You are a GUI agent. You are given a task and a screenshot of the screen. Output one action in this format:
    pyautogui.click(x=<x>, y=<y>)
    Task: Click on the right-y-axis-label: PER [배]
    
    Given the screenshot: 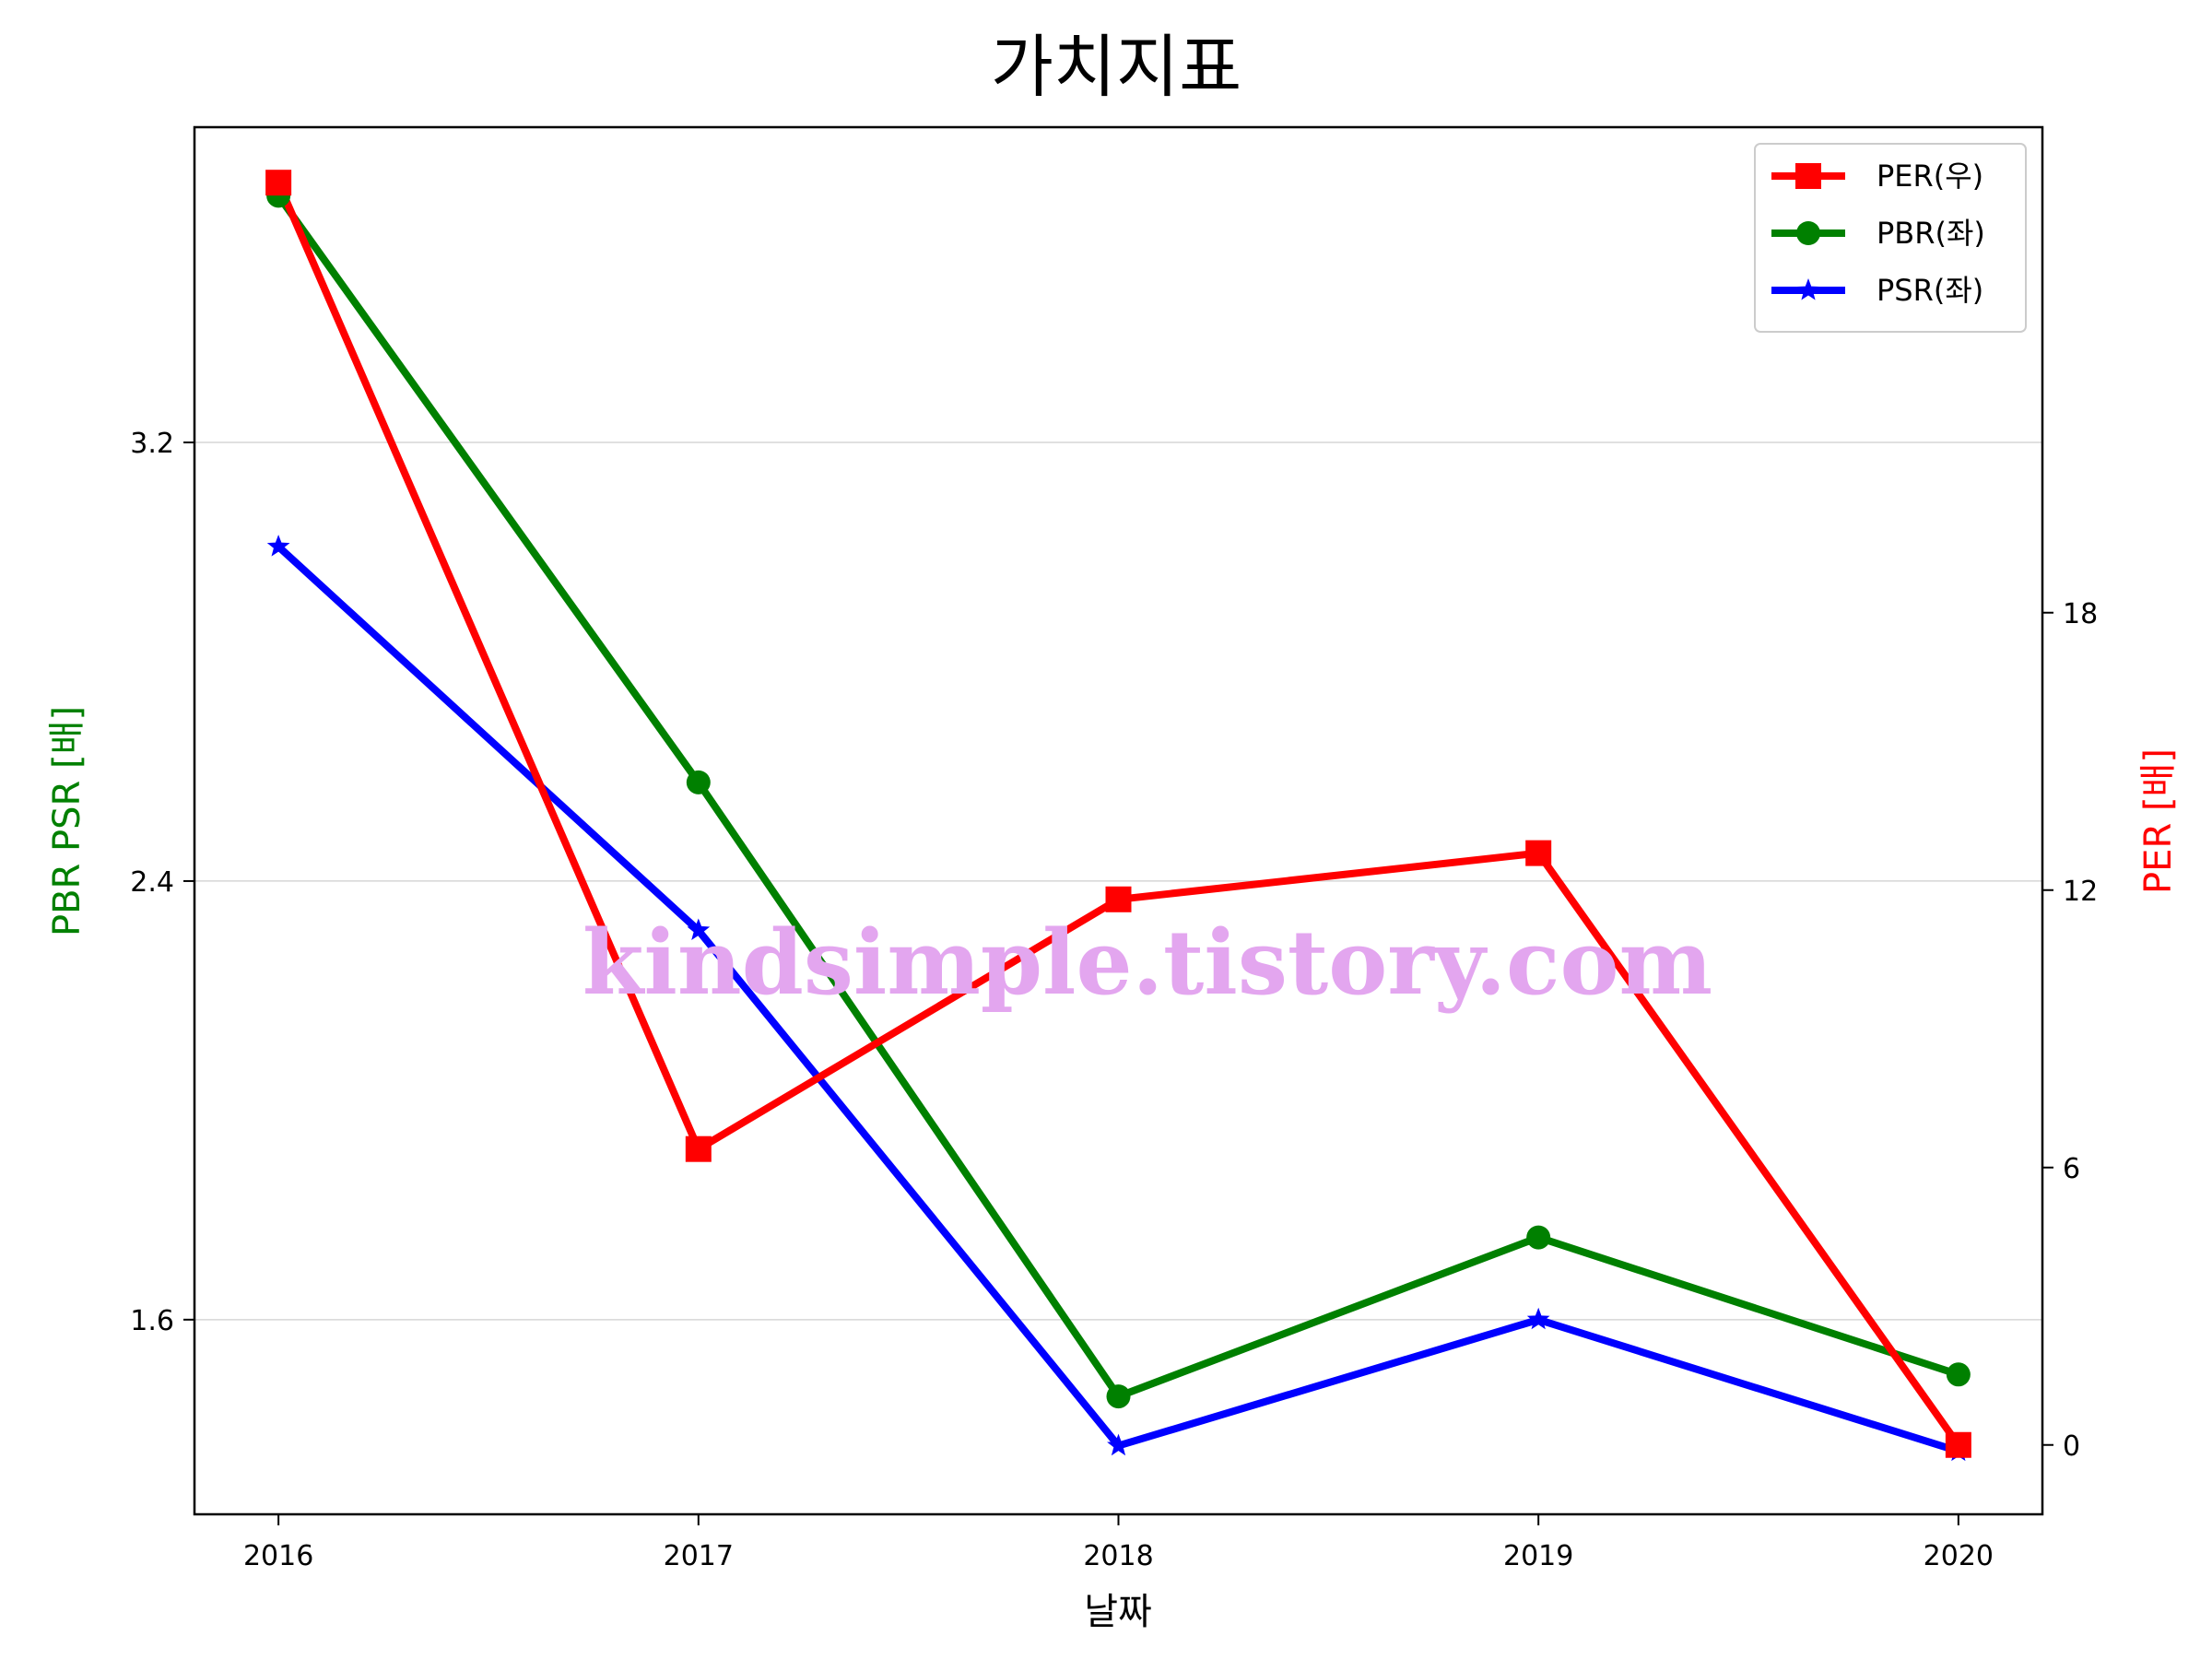 What is the action you would take?
    pyautogui.click(x=2158, y=821)
    